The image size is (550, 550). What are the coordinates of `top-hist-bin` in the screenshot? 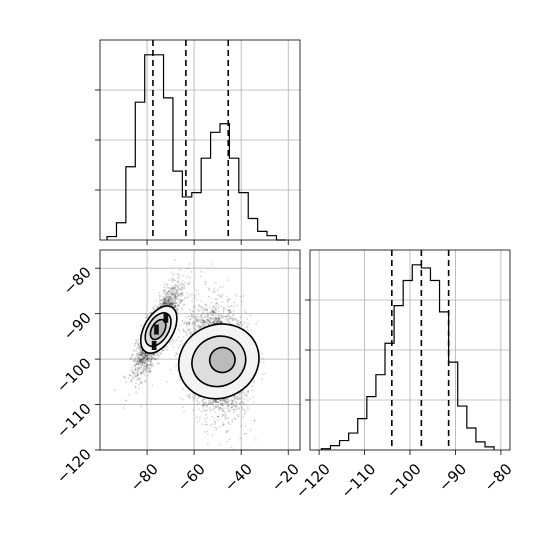 It's located at (233, 199).